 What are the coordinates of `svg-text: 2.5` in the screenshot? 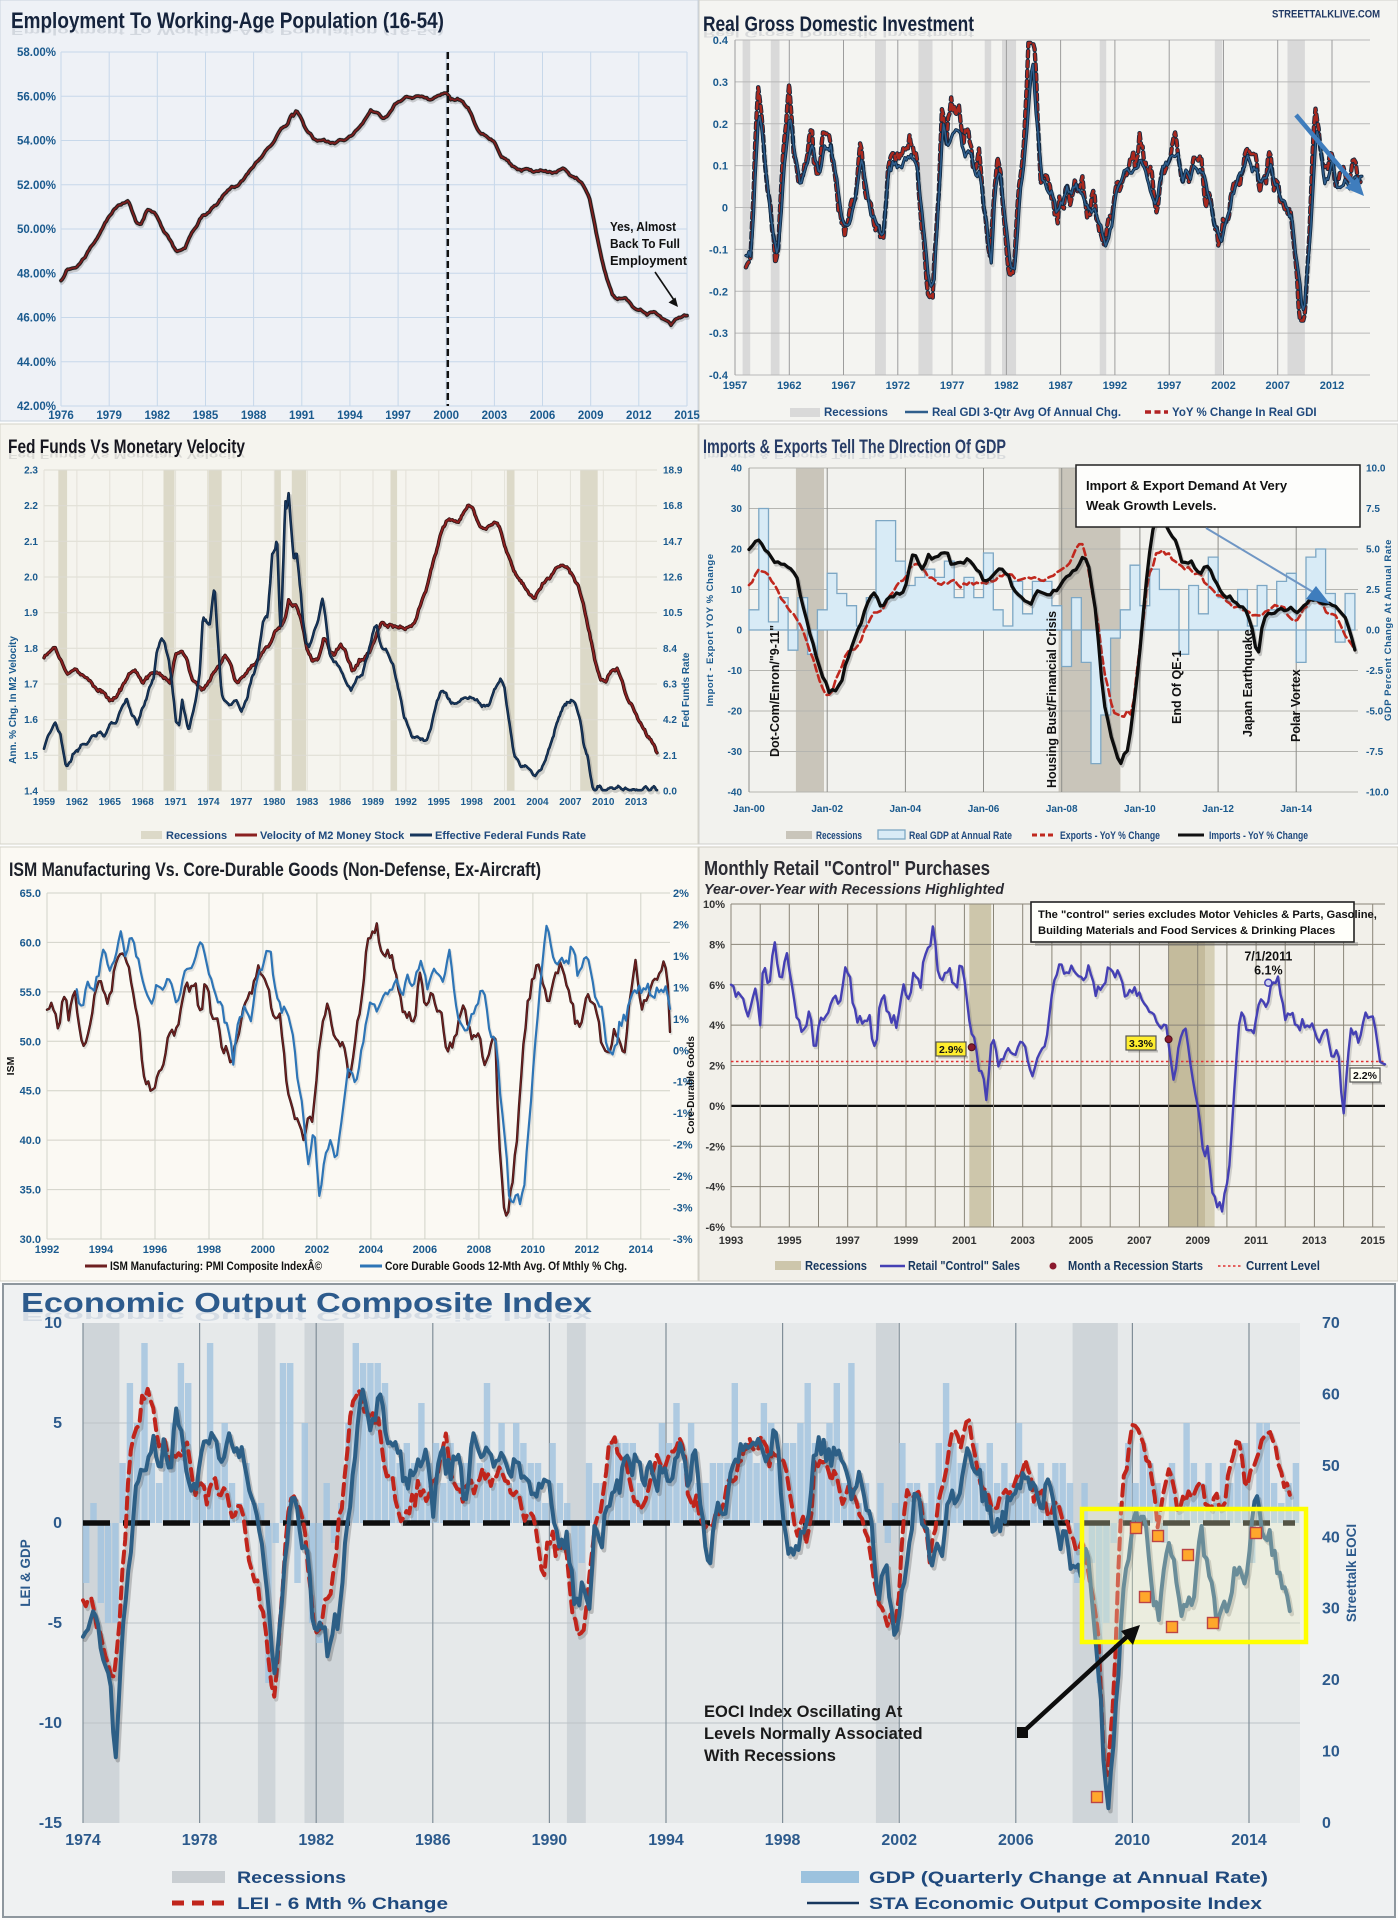 It's located at (1373, 590).